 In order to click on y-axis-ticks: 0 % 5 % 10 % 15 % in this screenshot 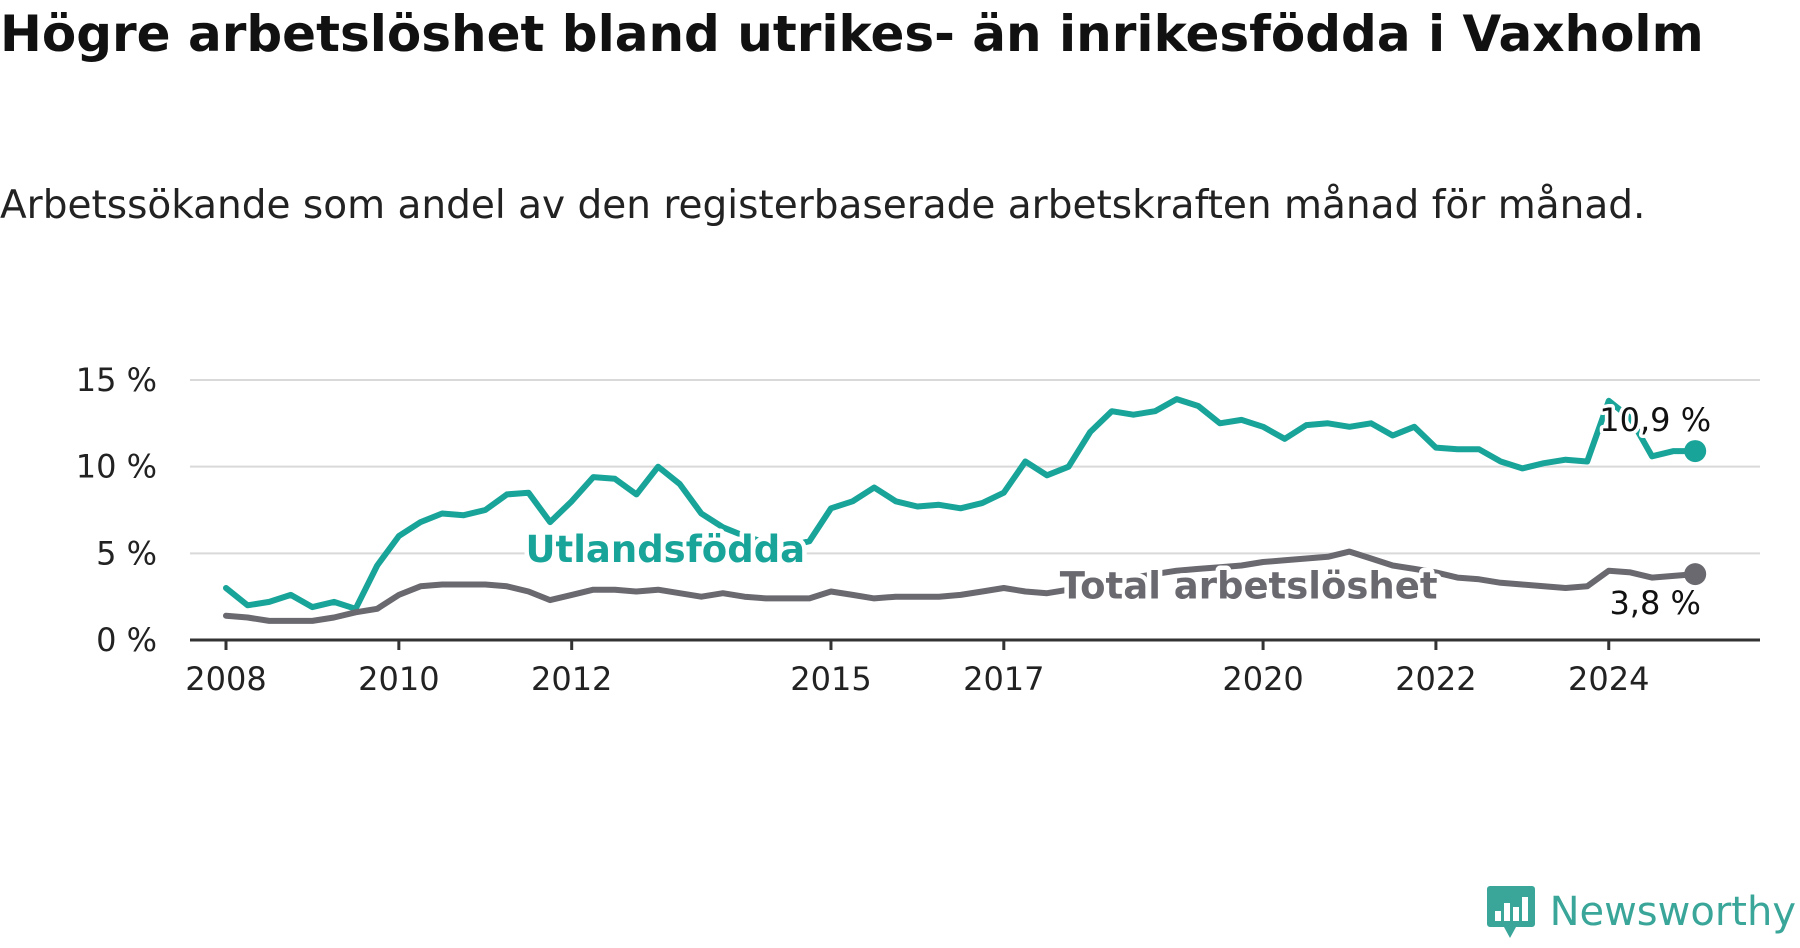, I will do `click(116, 510)`.